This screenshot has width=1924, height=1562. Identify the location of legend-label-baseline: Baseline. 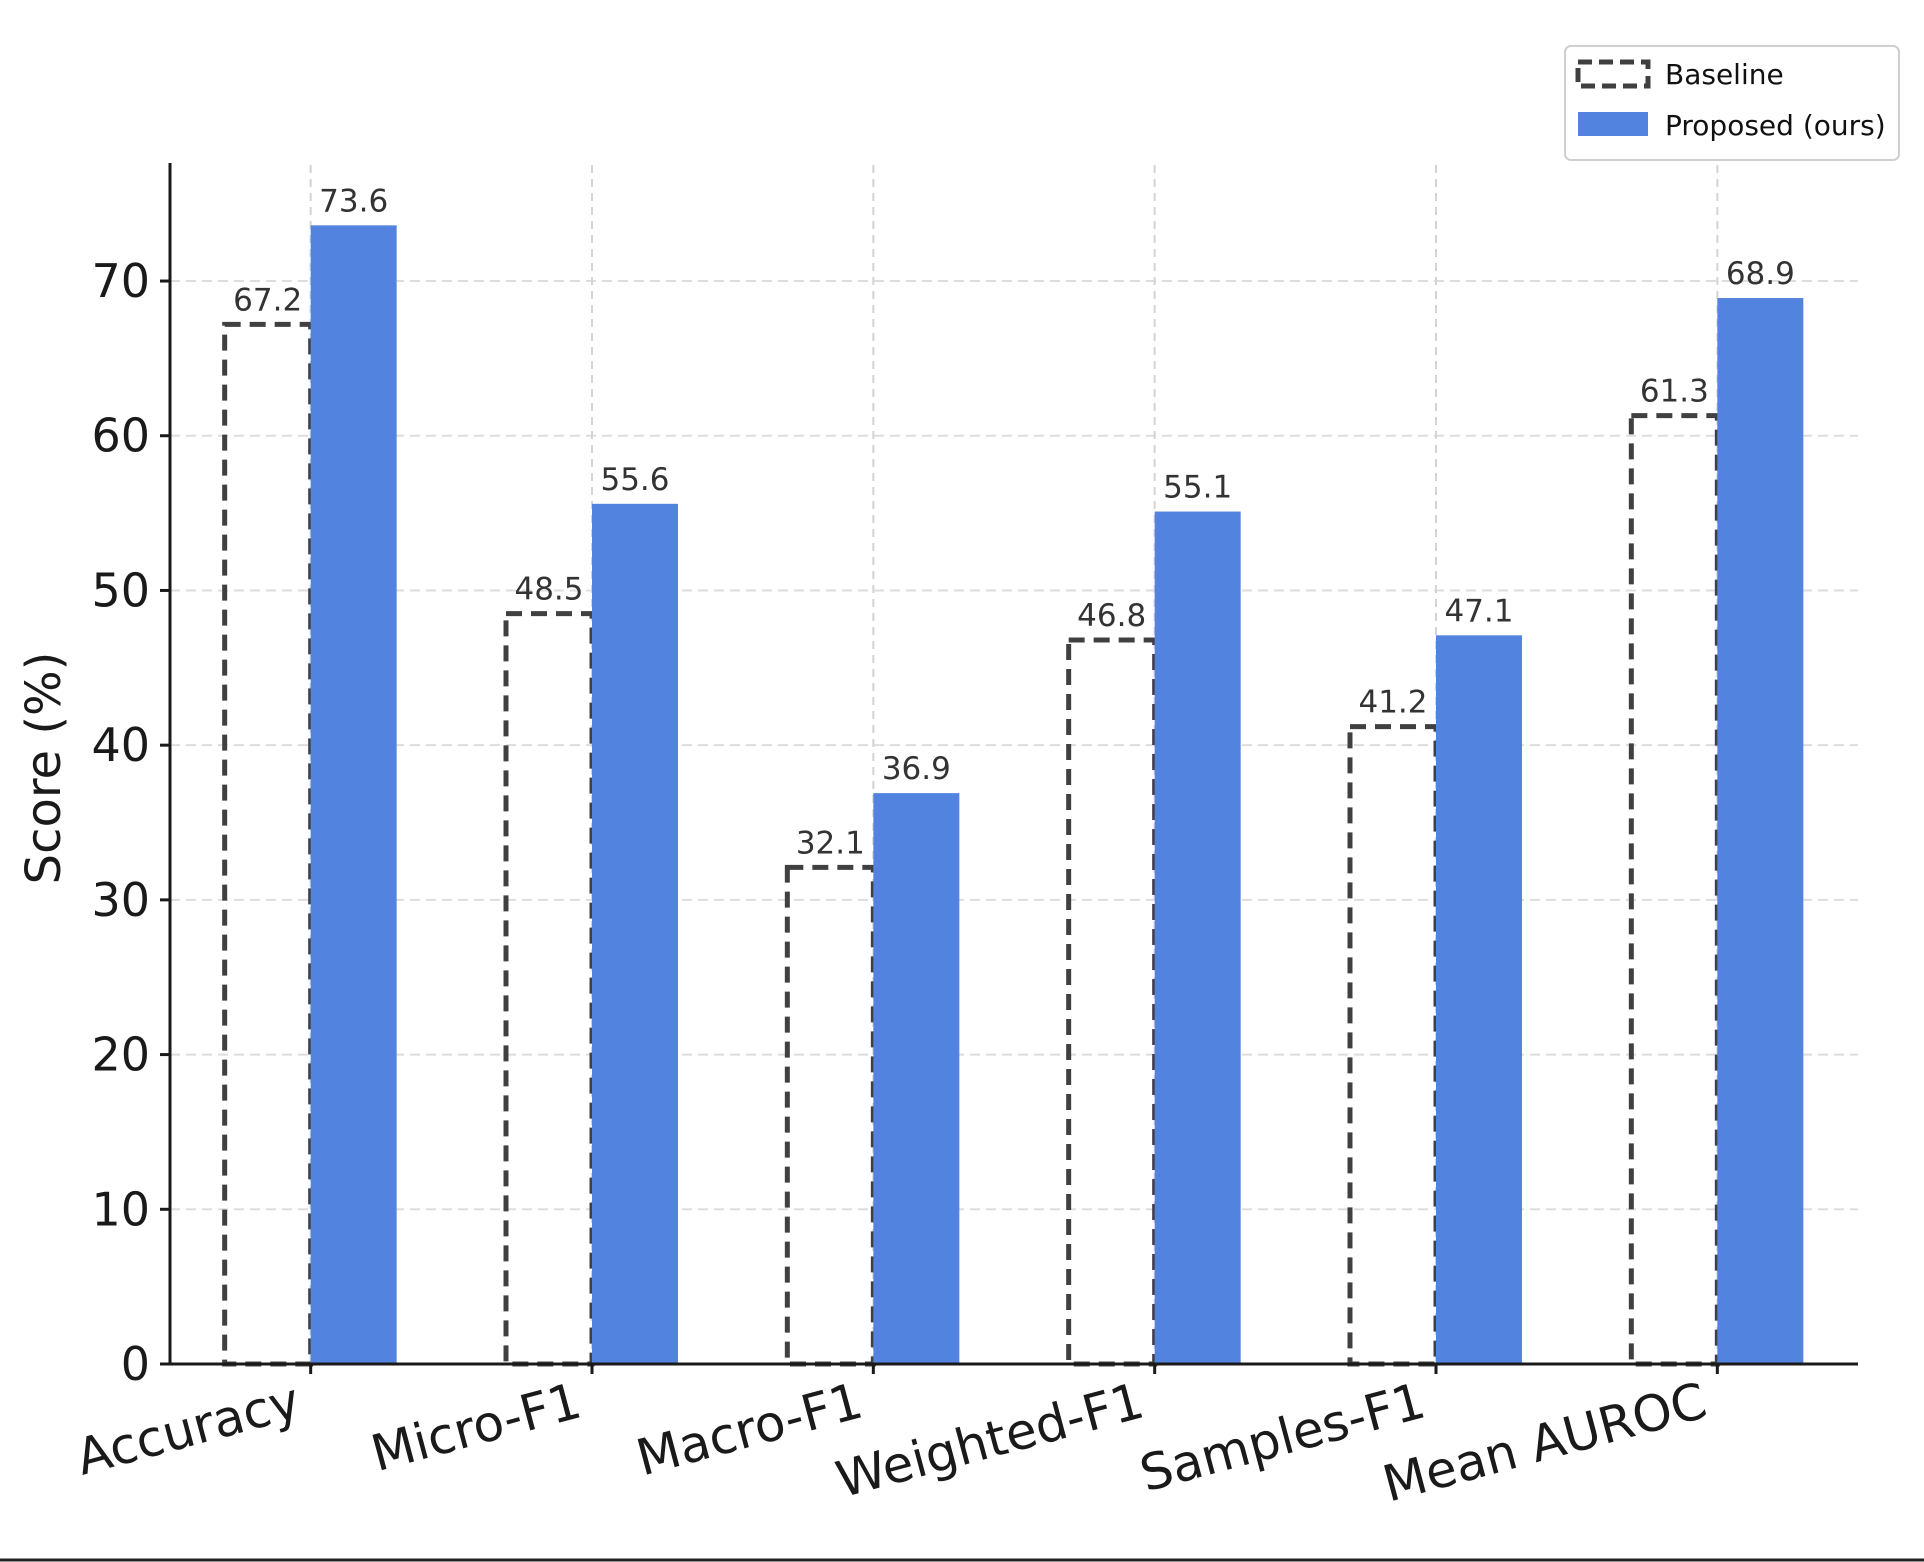
(1724, 74).